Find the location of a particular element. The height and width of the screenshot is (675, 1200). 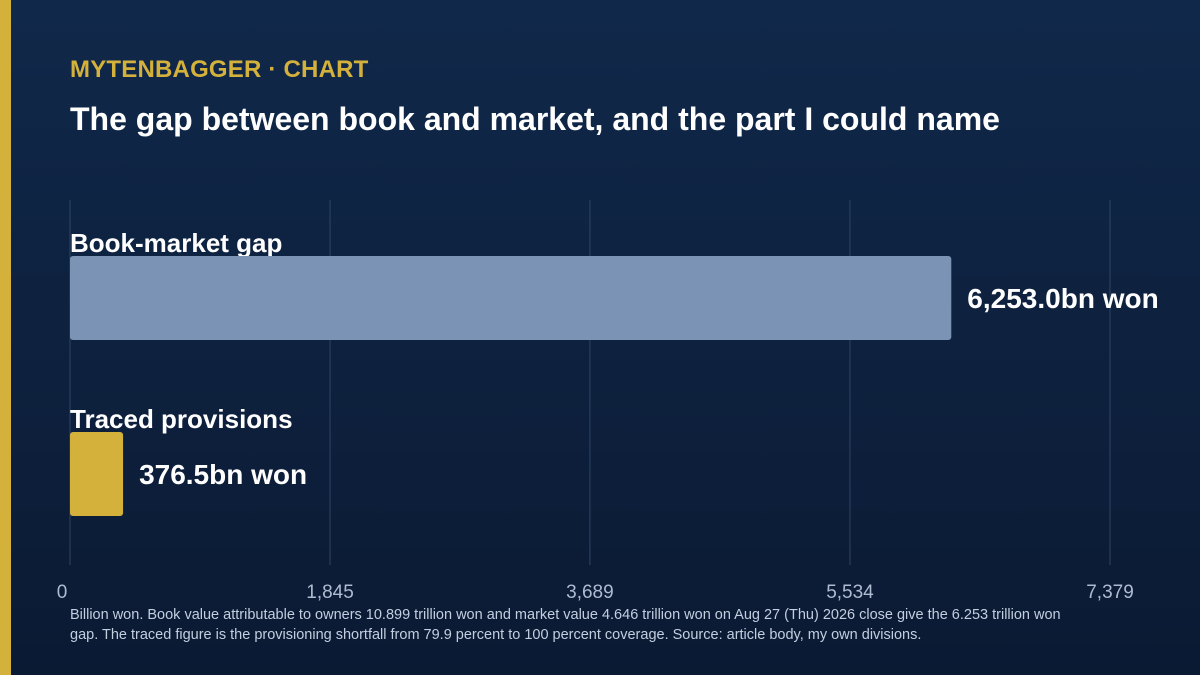

x-tick-label: 1,845 is located at coordinates (330, 592).